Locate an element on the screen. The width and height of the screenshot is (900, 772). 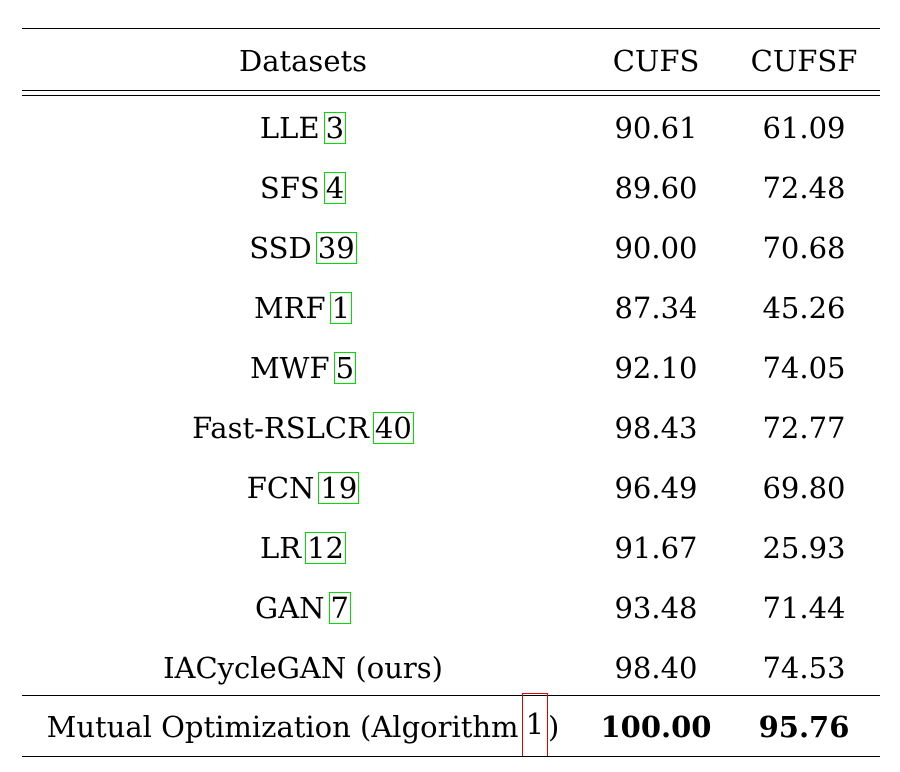
row-cufs-value: 98.40 is located at coordinates (656, 668).